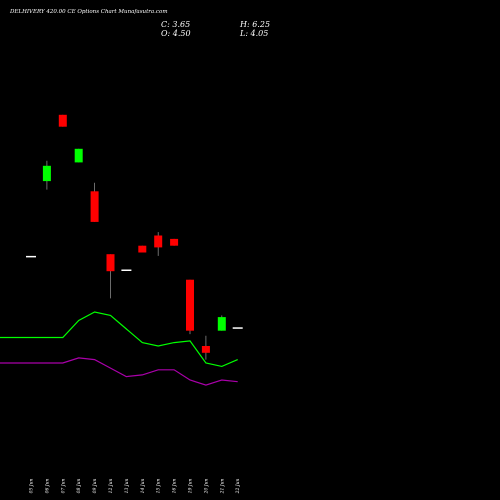  Describe the element at coordinates (127, 486) in the screenshot. I see `x-tick-label: 13 Jun` at that location.